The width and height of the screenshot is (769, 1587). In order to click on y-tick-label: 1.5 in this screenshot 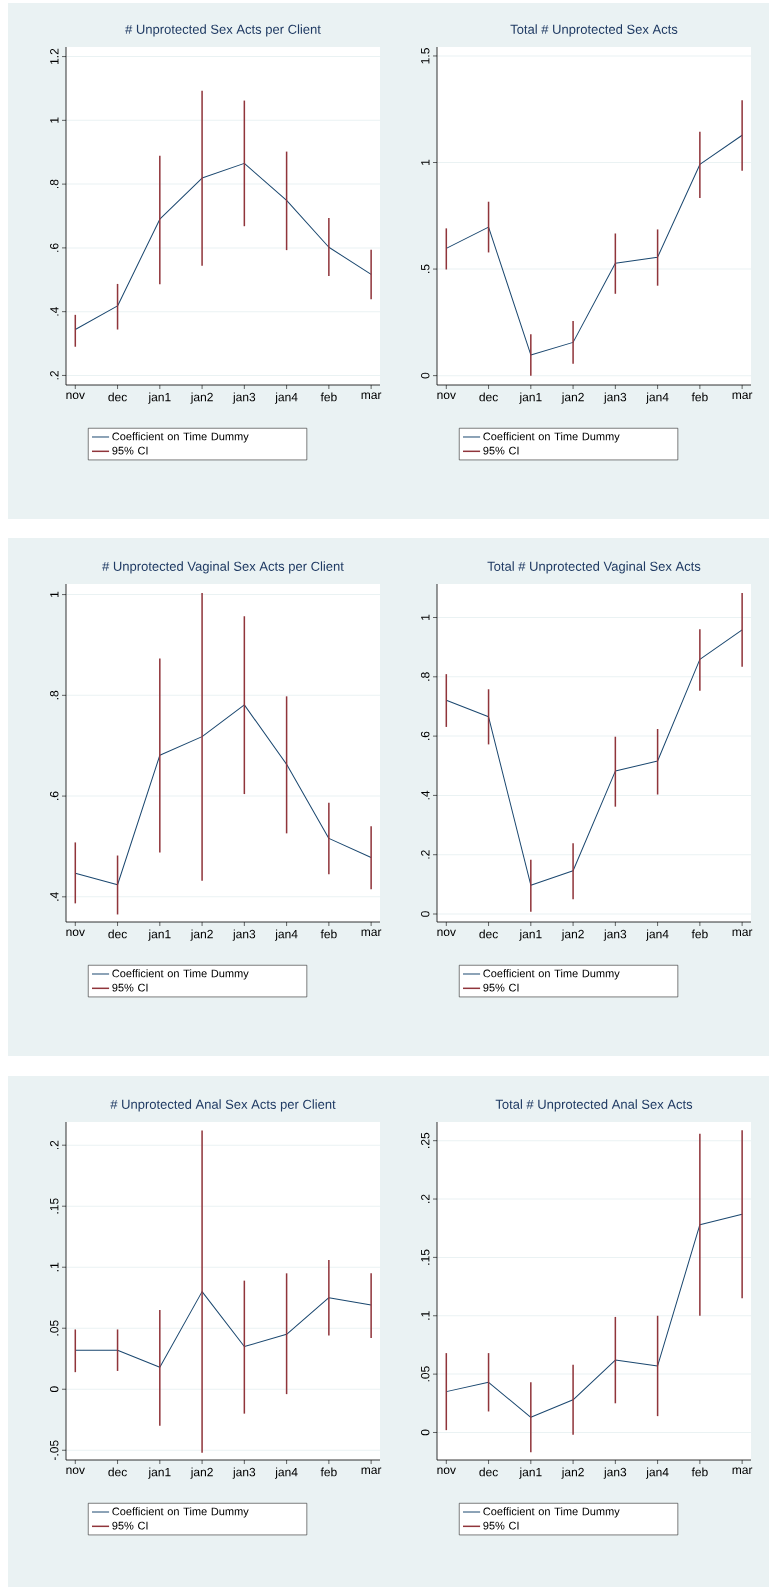, I will do `click(425, 56)`.